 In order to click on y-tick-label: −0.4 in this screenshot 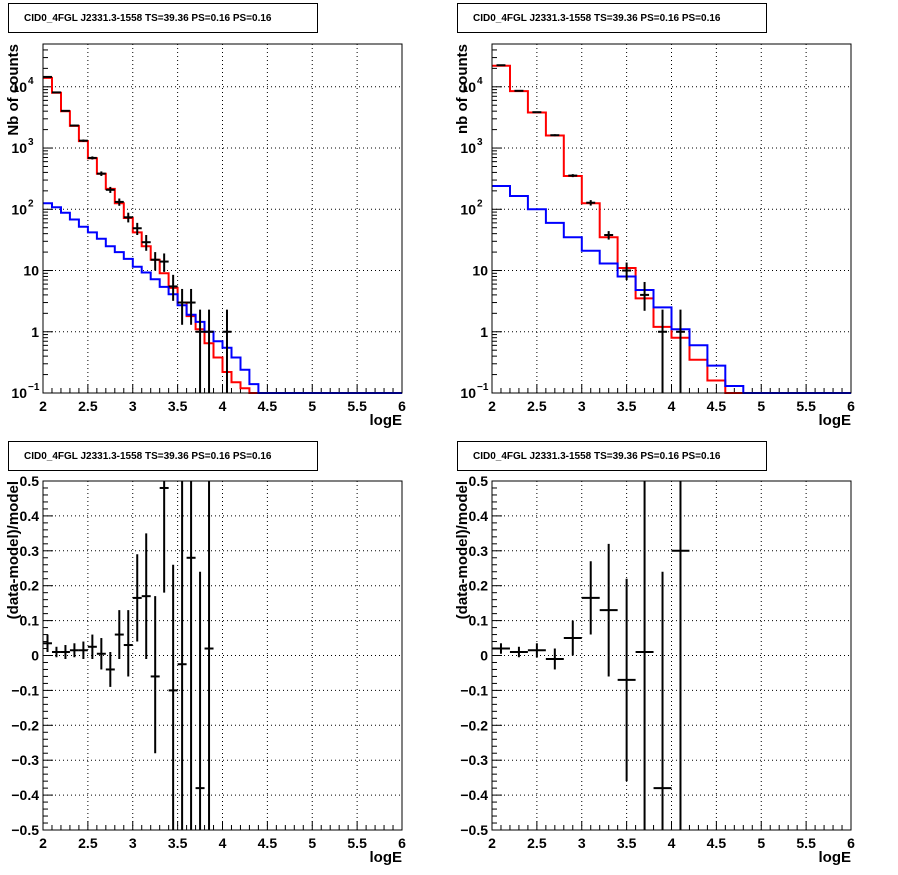, I will do `click(474, 795)`.